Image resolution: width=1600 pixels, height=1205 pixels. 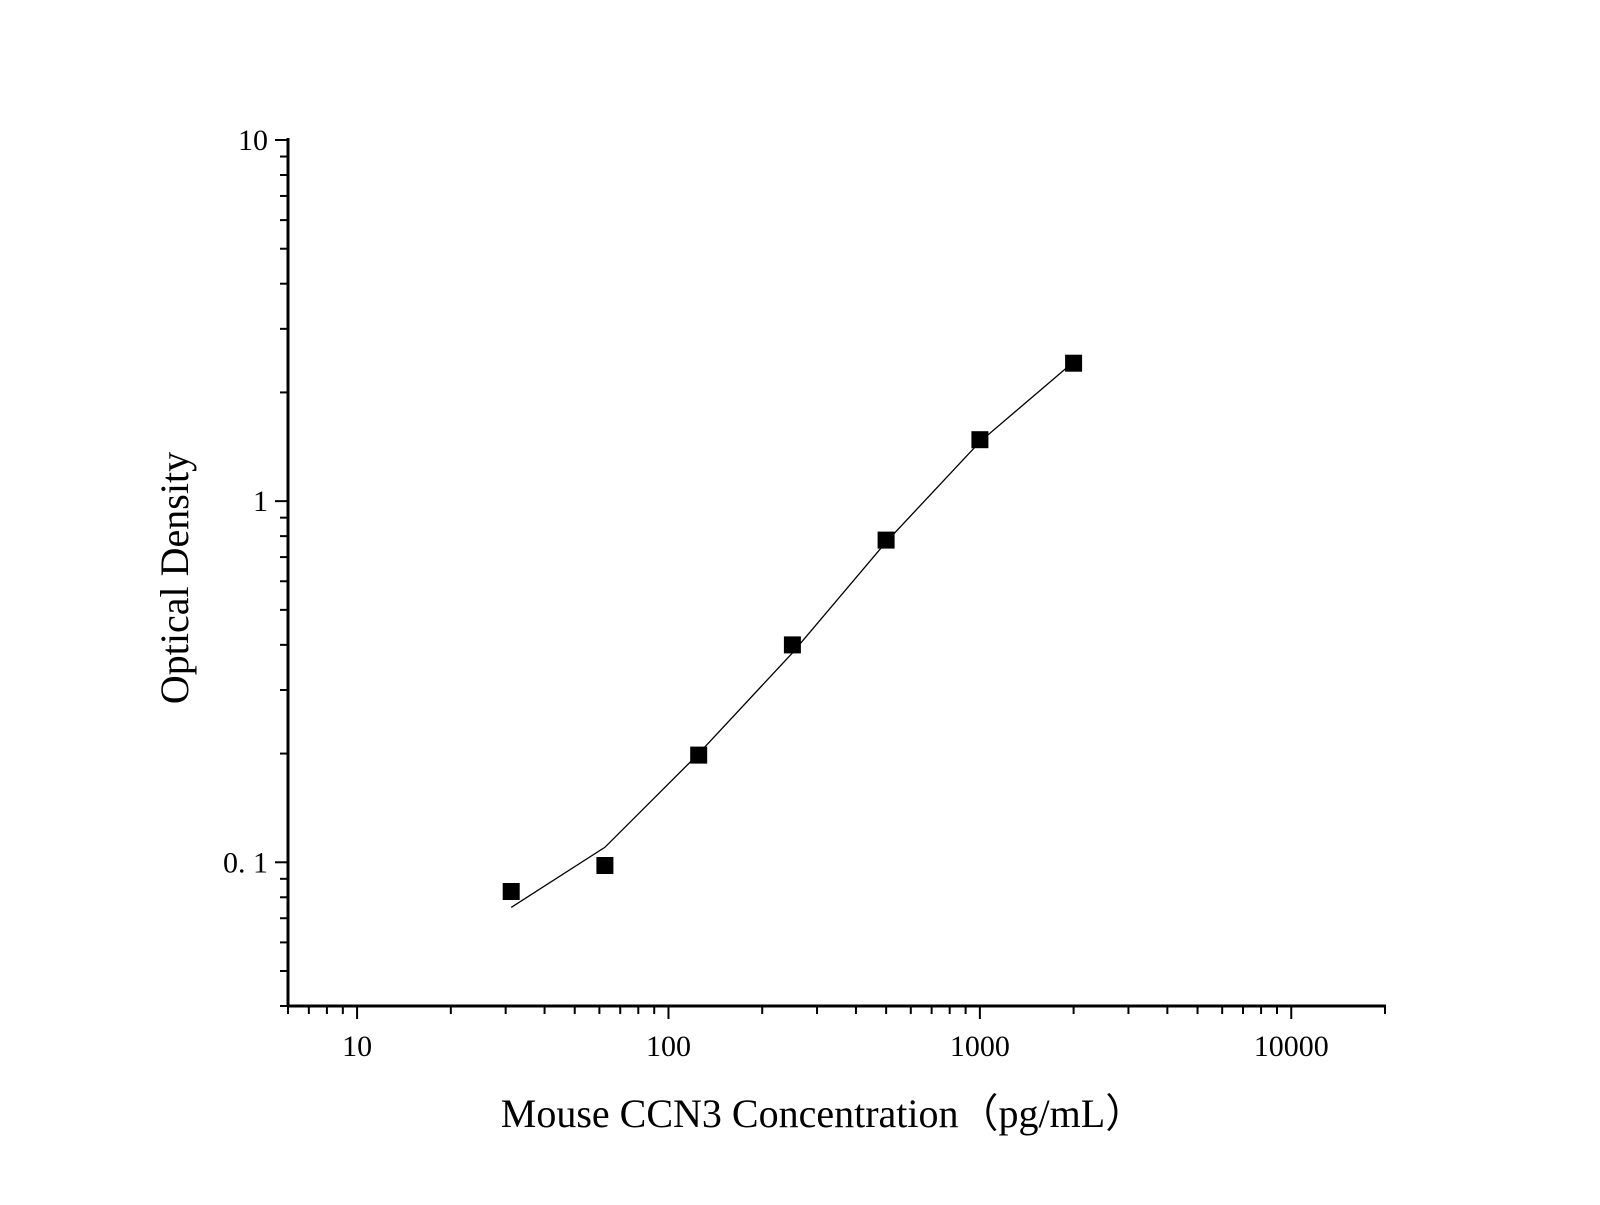 I want to click on x-tick-label: 1000, so click(x=980, y=1046).